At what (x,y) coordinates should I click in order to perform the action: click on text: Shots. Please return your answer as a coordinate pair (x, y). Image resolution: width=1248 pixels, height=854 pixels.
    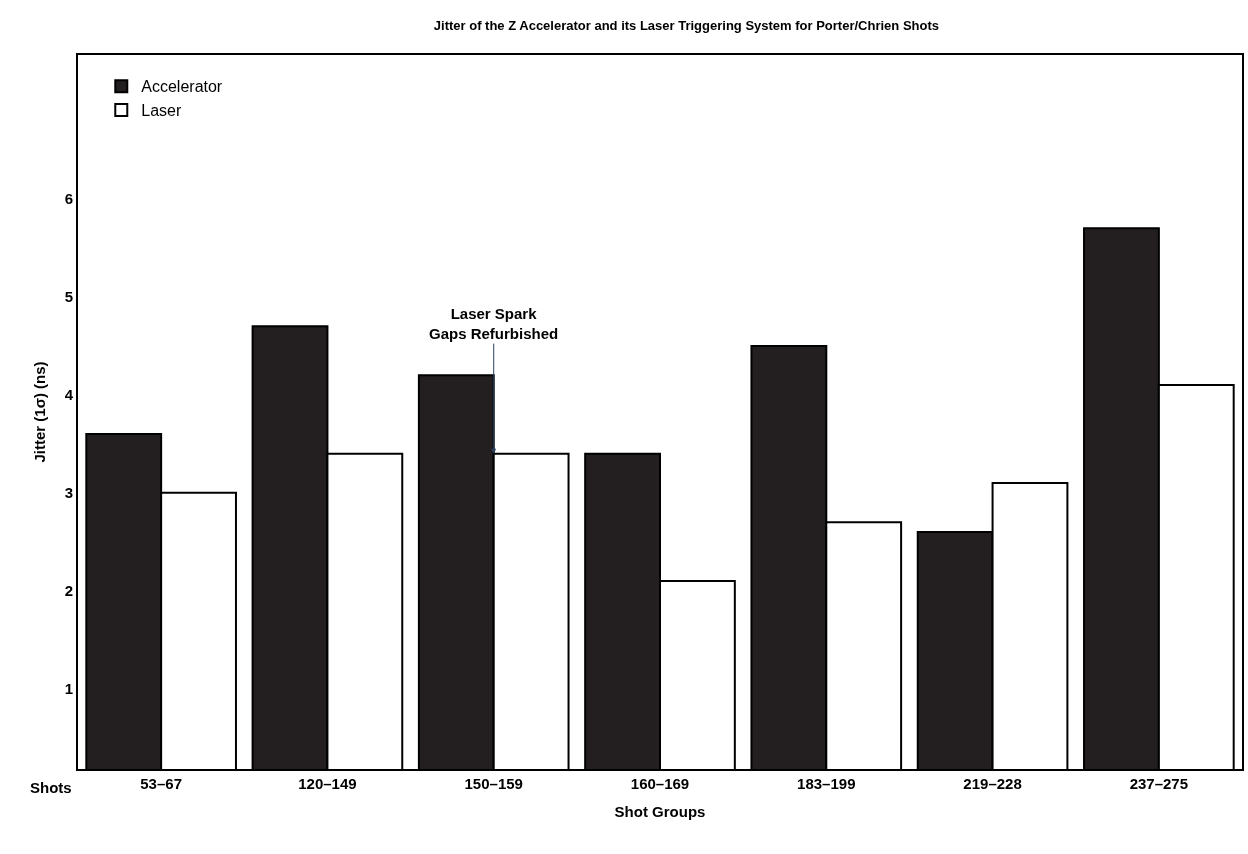
    Looking at the image, I should click on (51, 787).